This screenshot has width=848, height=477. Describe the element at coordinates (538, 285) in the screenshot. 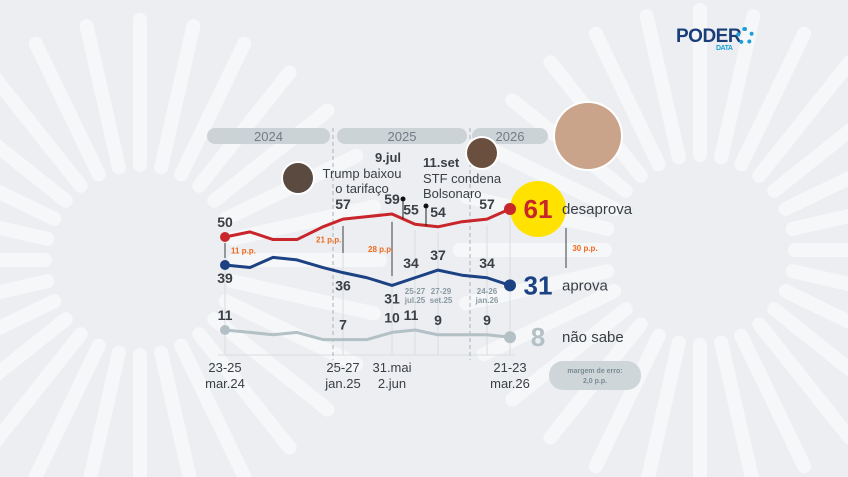

I see `end-value: 31` at that location.